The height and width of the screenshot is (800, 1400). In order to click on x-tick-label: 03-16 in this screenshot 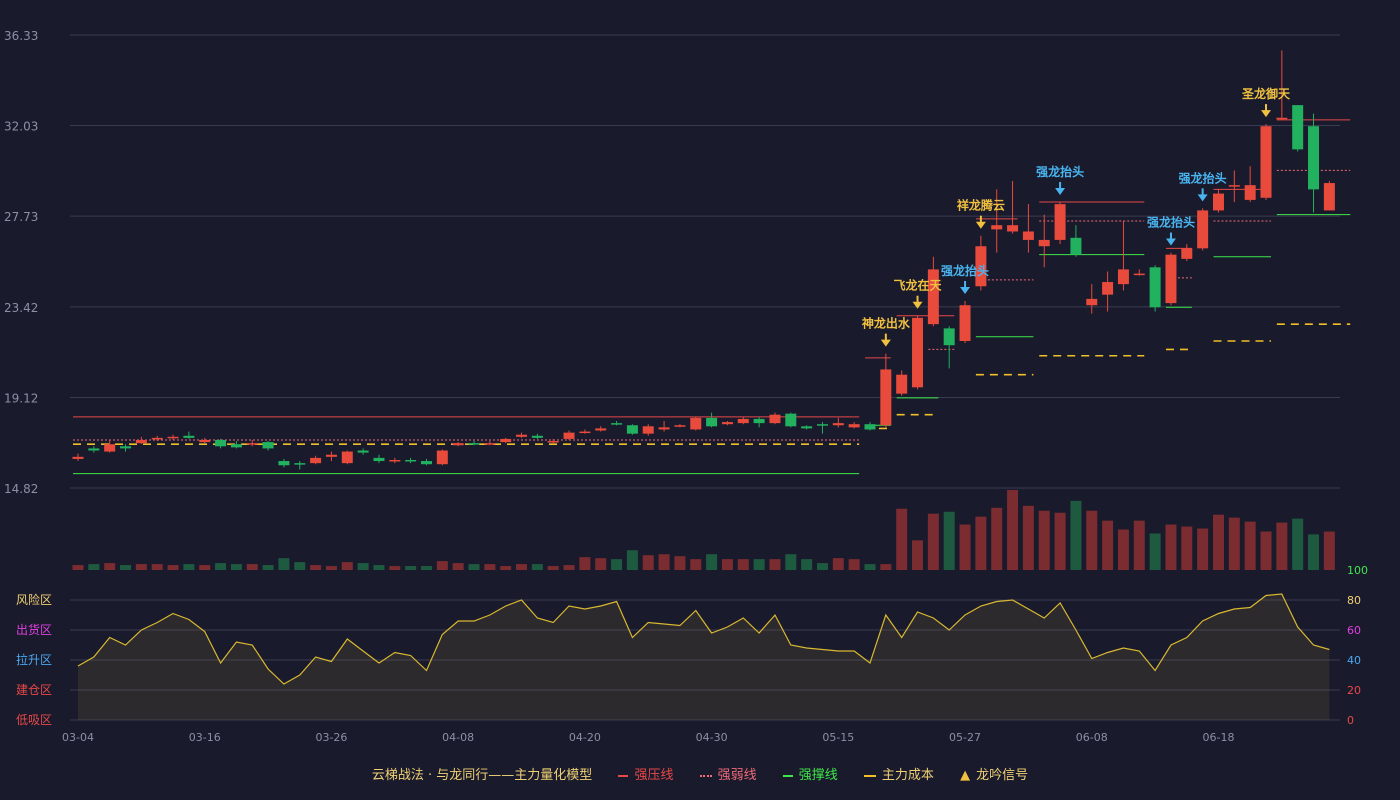, I will do `click(205, 737)`.